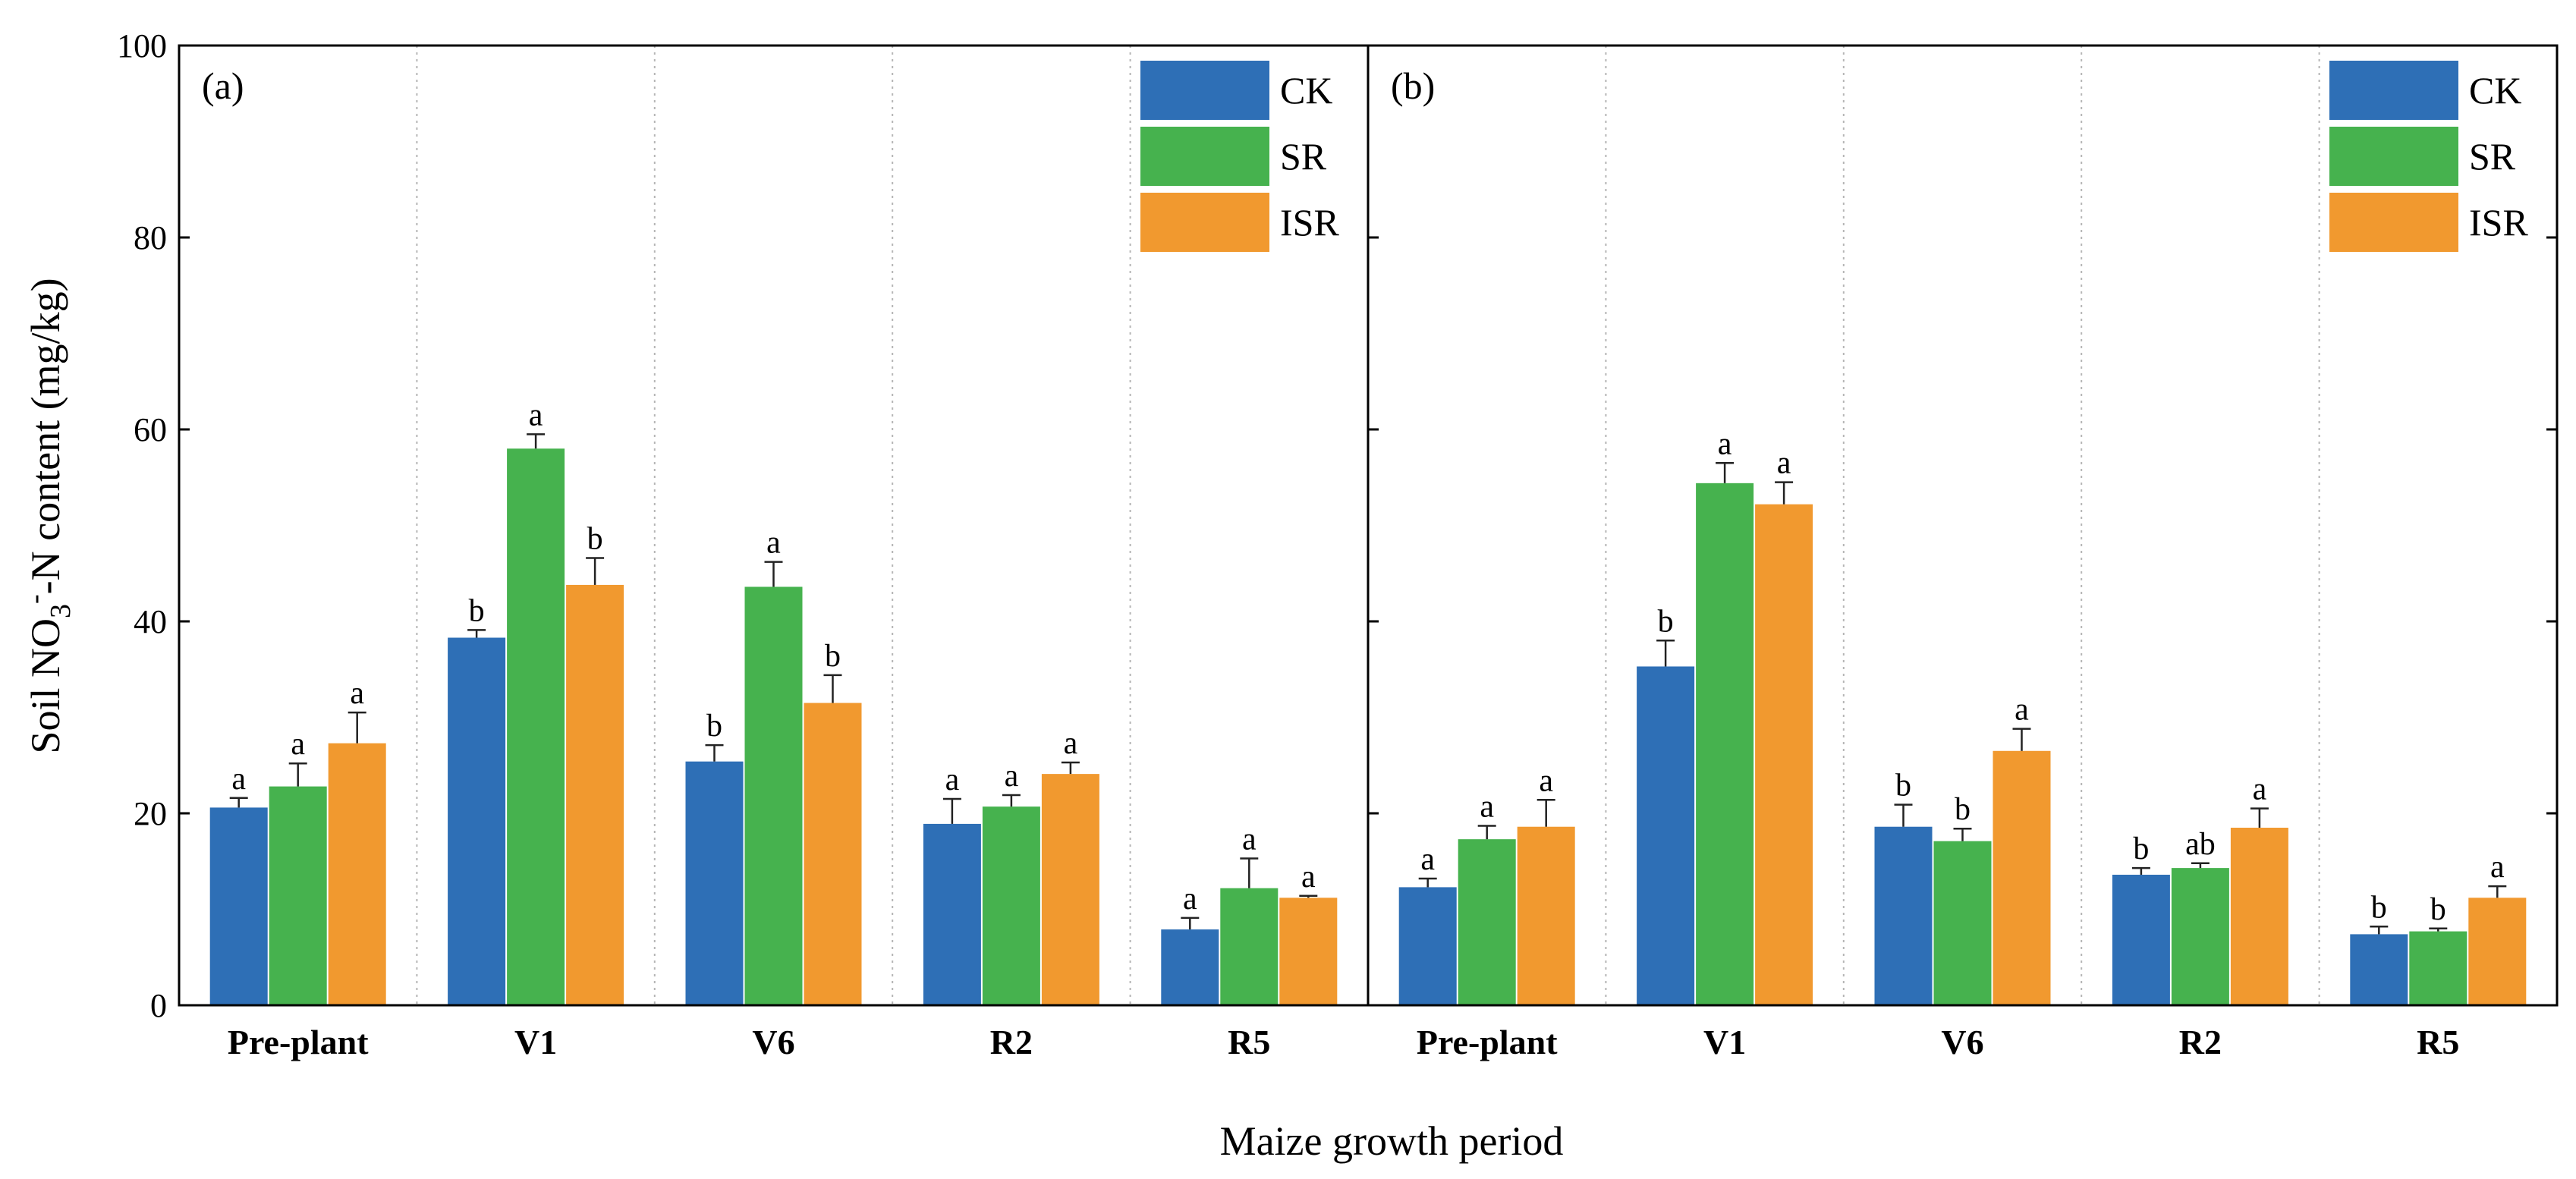 The image size is (2576, 1179). Describe the element at coordinates (150, 813) in the screenshot. I see `y-tick-label: 20` at that location.